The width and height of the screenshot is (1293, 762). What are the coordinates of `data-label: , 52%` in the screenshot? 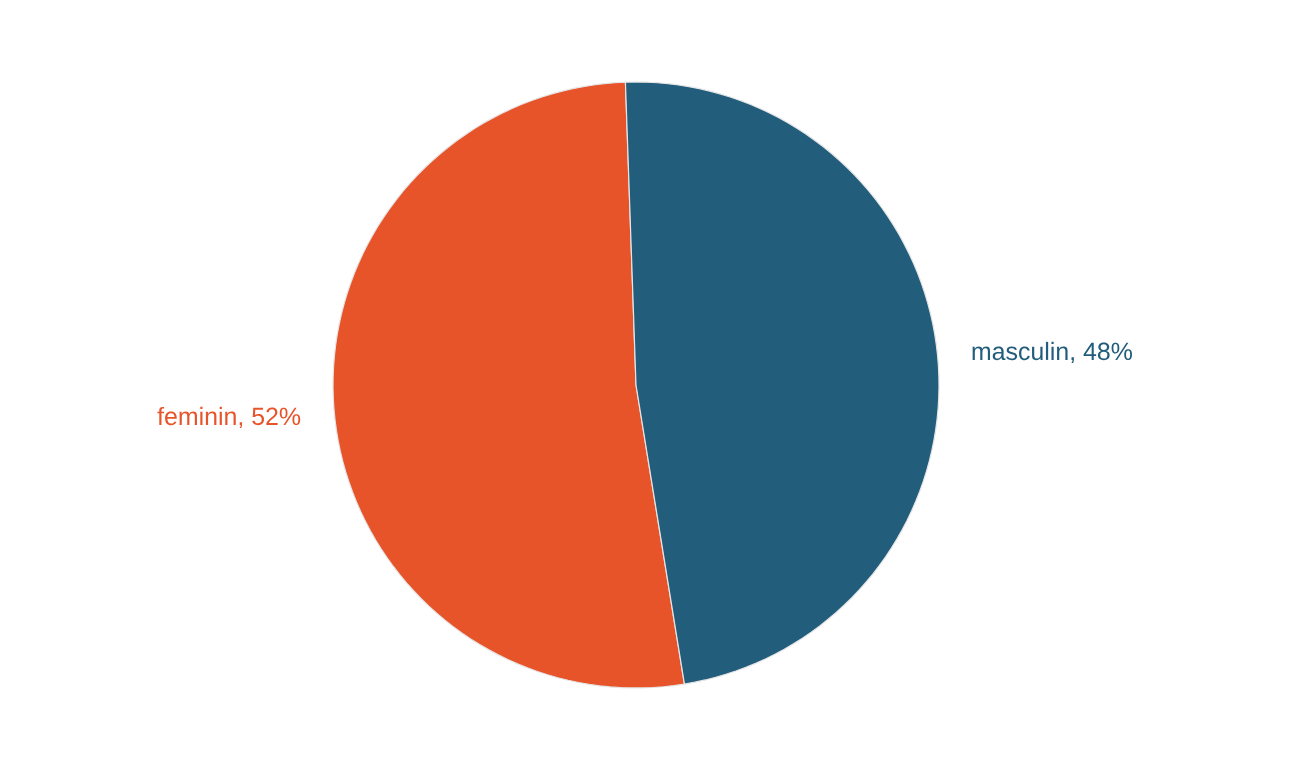 It's located at (270, 418).